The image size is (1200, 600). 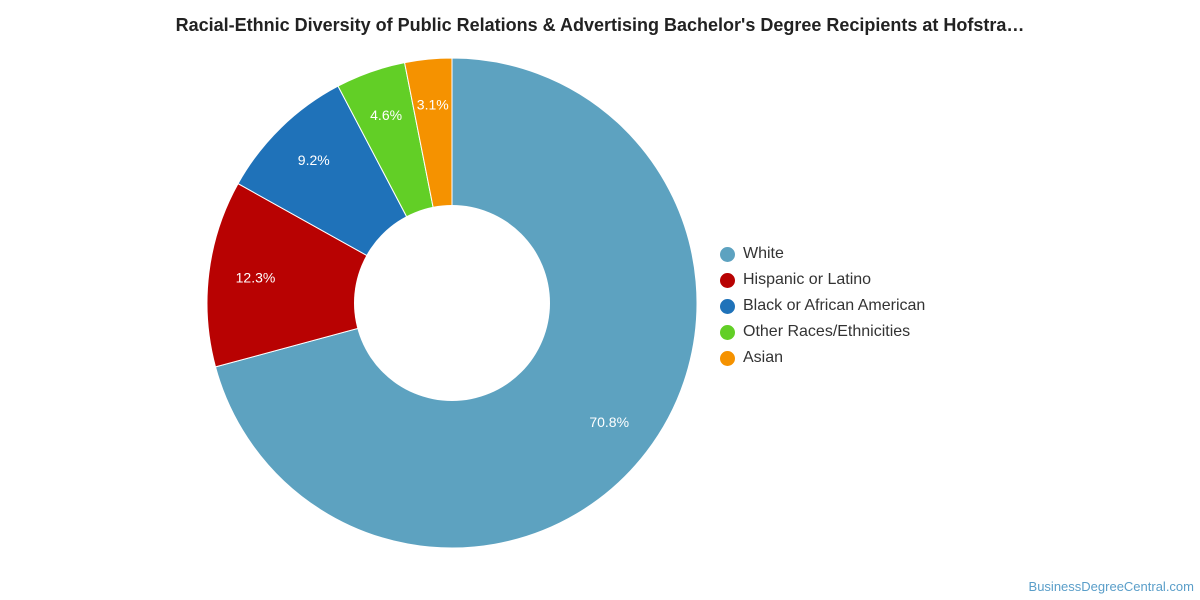 What do you see at coordinates (386, 115) in the screenshot?
I see `slice-label-other-races-ethnicities: 4.6%` at bounding box center [386, 115].